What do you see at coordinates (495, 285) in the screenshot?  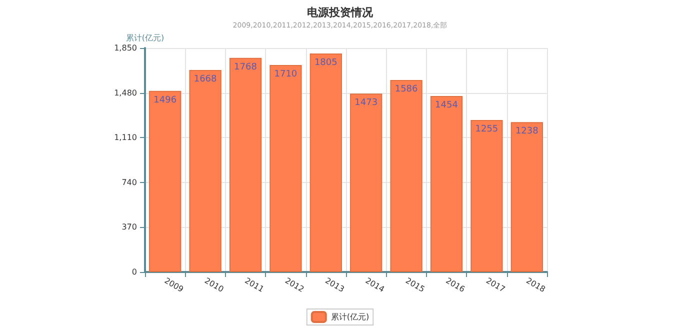 I see `x-tick-label: 2017` at bounding box center [495, 285].